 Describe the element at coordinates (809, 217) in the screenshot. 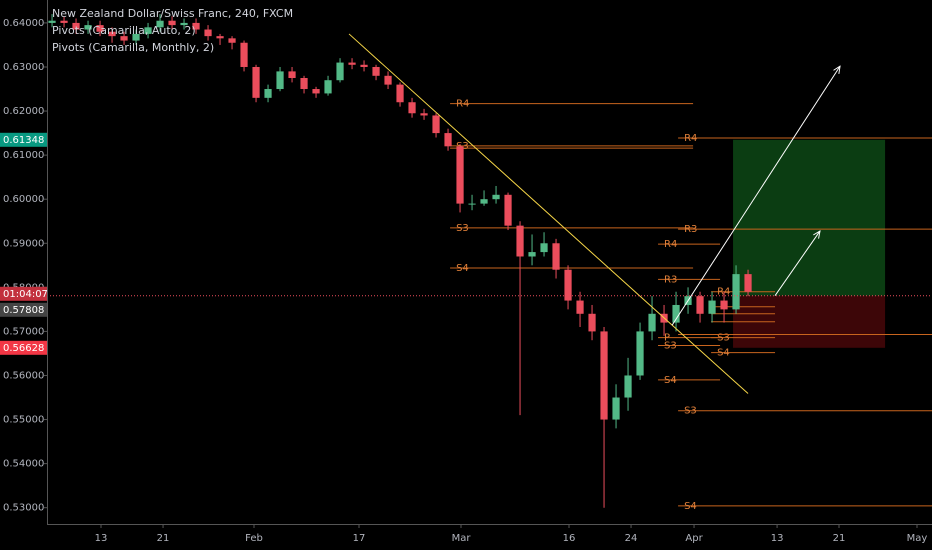

I see `profit-zone` at that location.